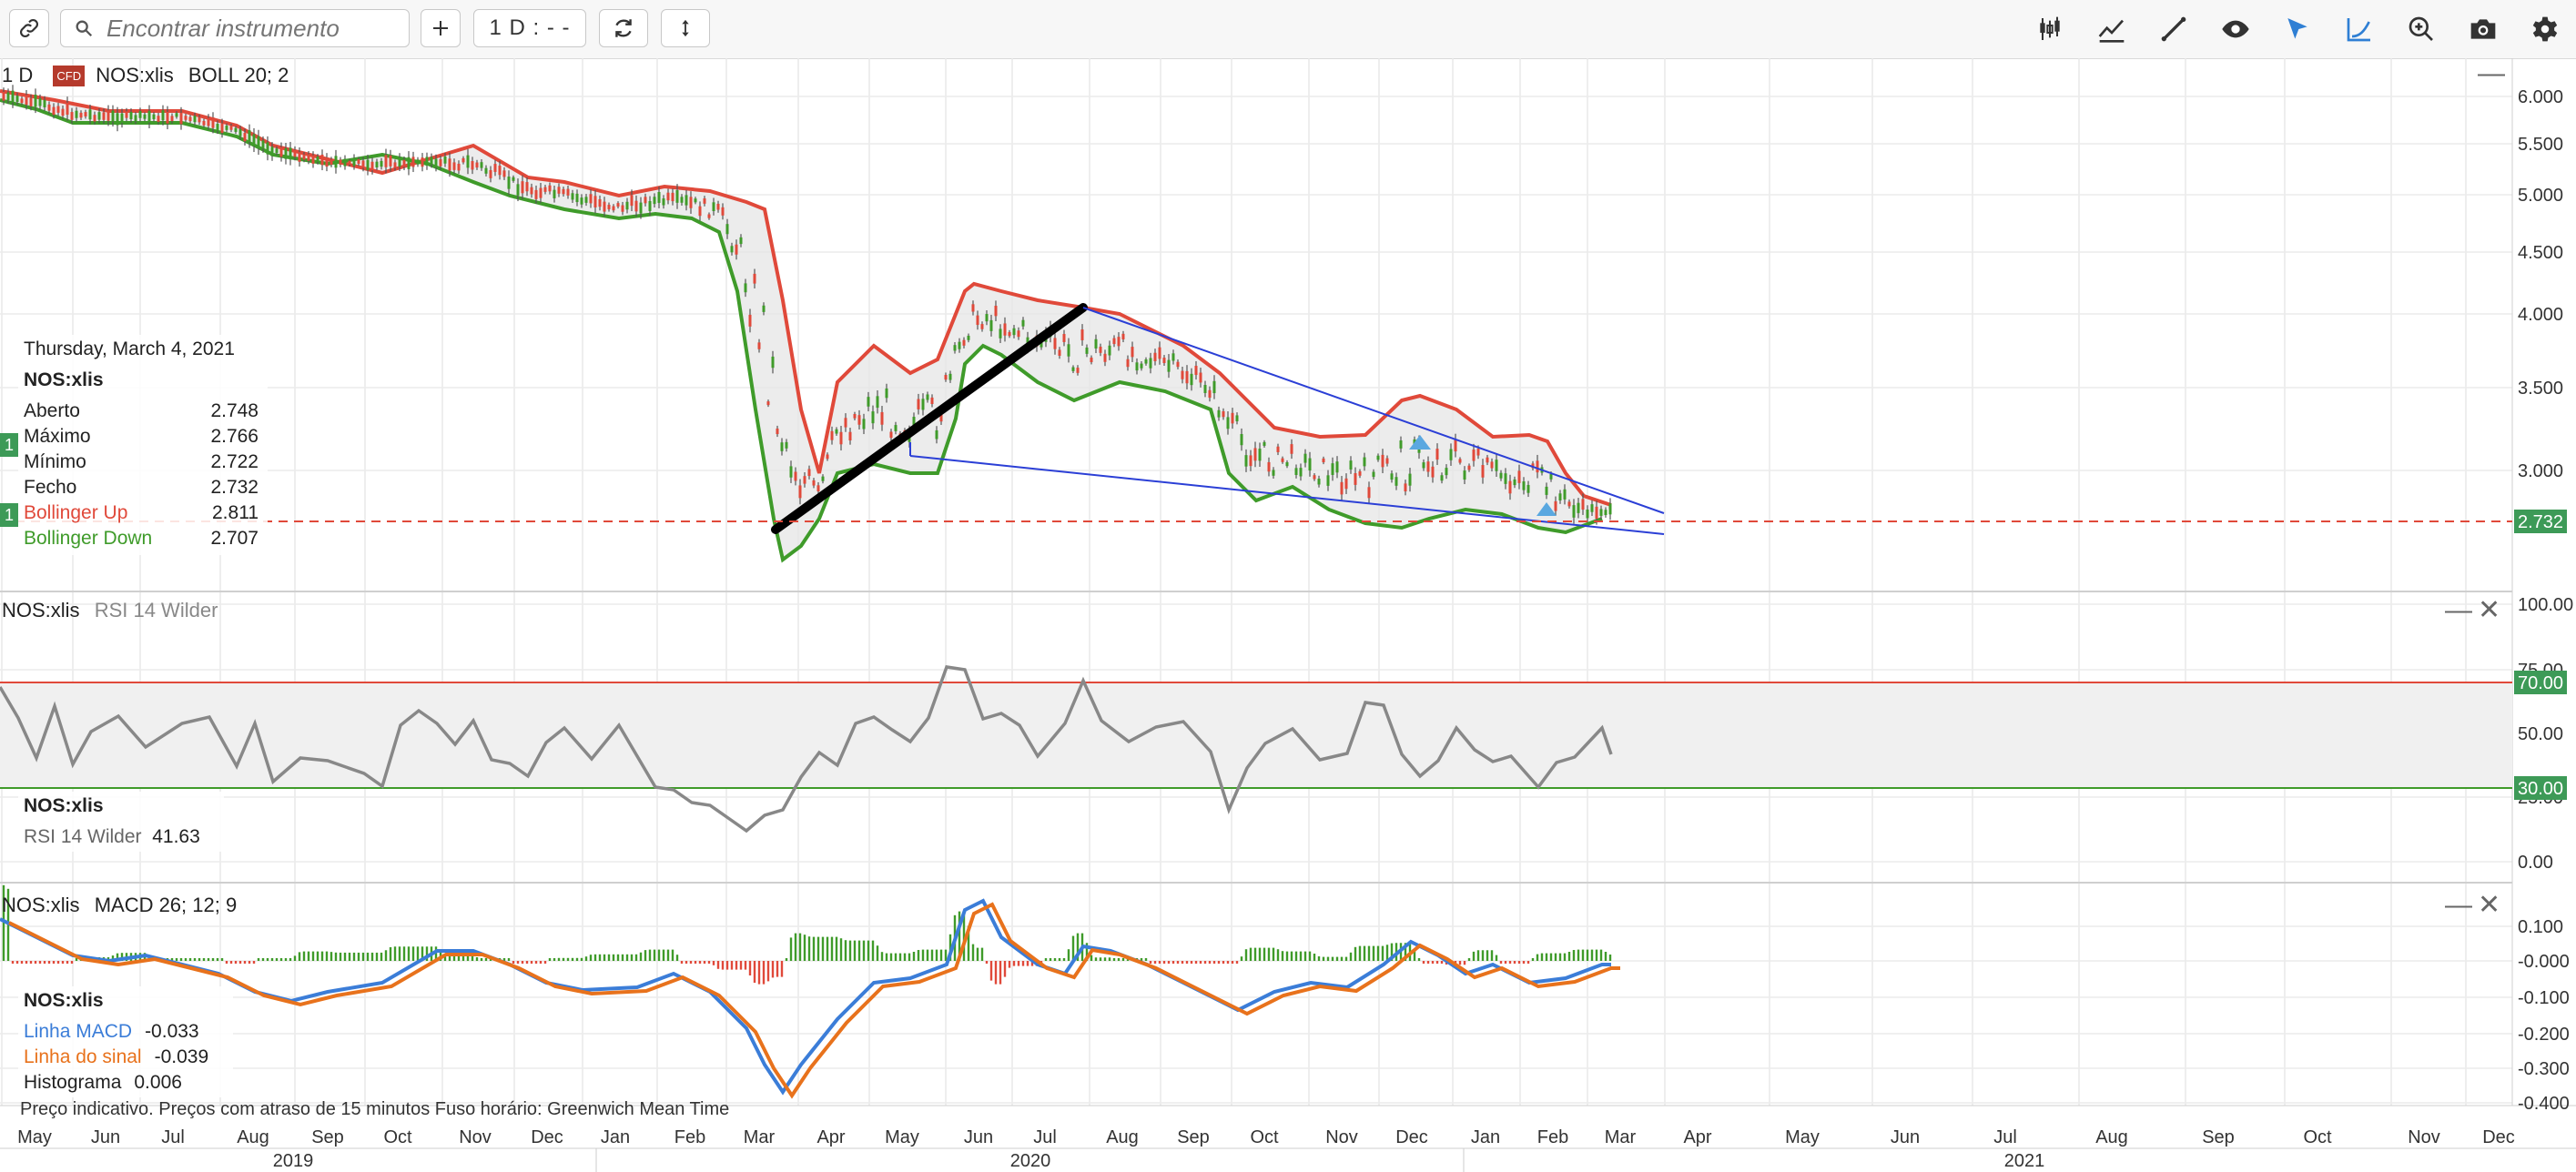  Describe the element at coordinates (2359, 29) in the screenshot. I see `curve-button` at that location.